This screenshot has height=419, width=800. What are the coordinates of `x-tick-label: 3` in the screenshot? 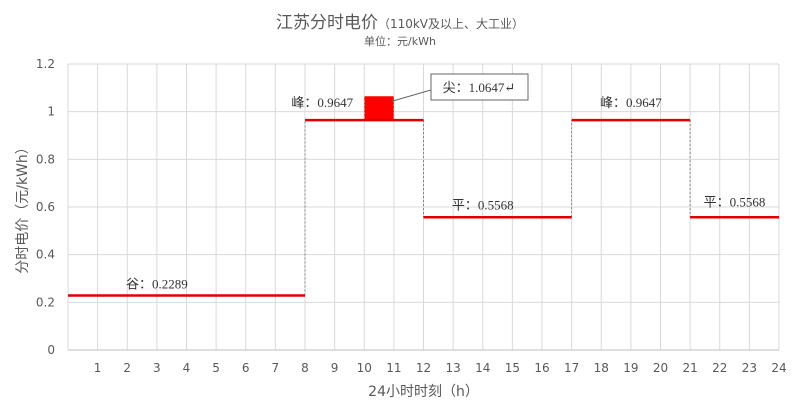 It's located at (157, 368).